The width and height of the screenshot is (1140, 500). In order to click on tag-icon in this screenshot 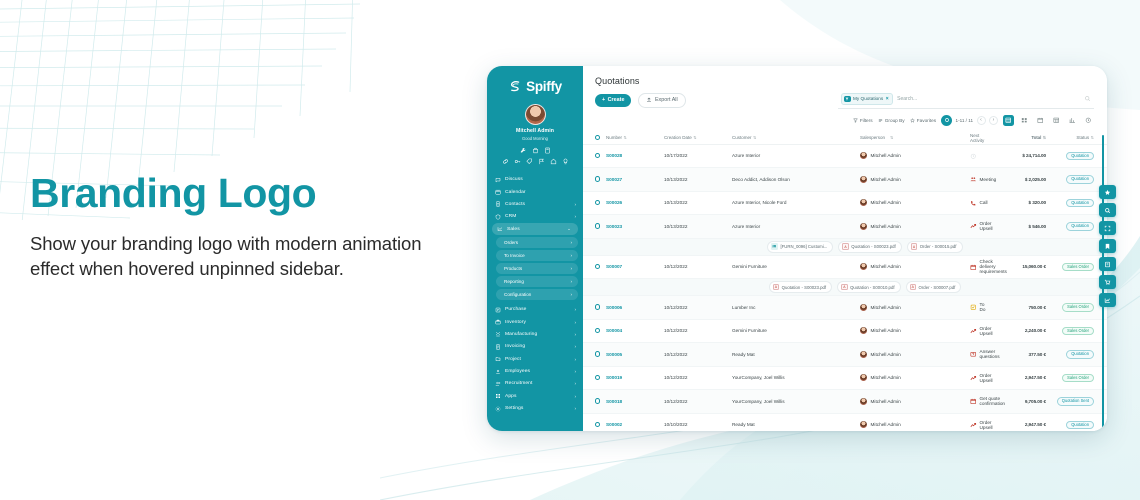, I will do `click(529, 161)`.